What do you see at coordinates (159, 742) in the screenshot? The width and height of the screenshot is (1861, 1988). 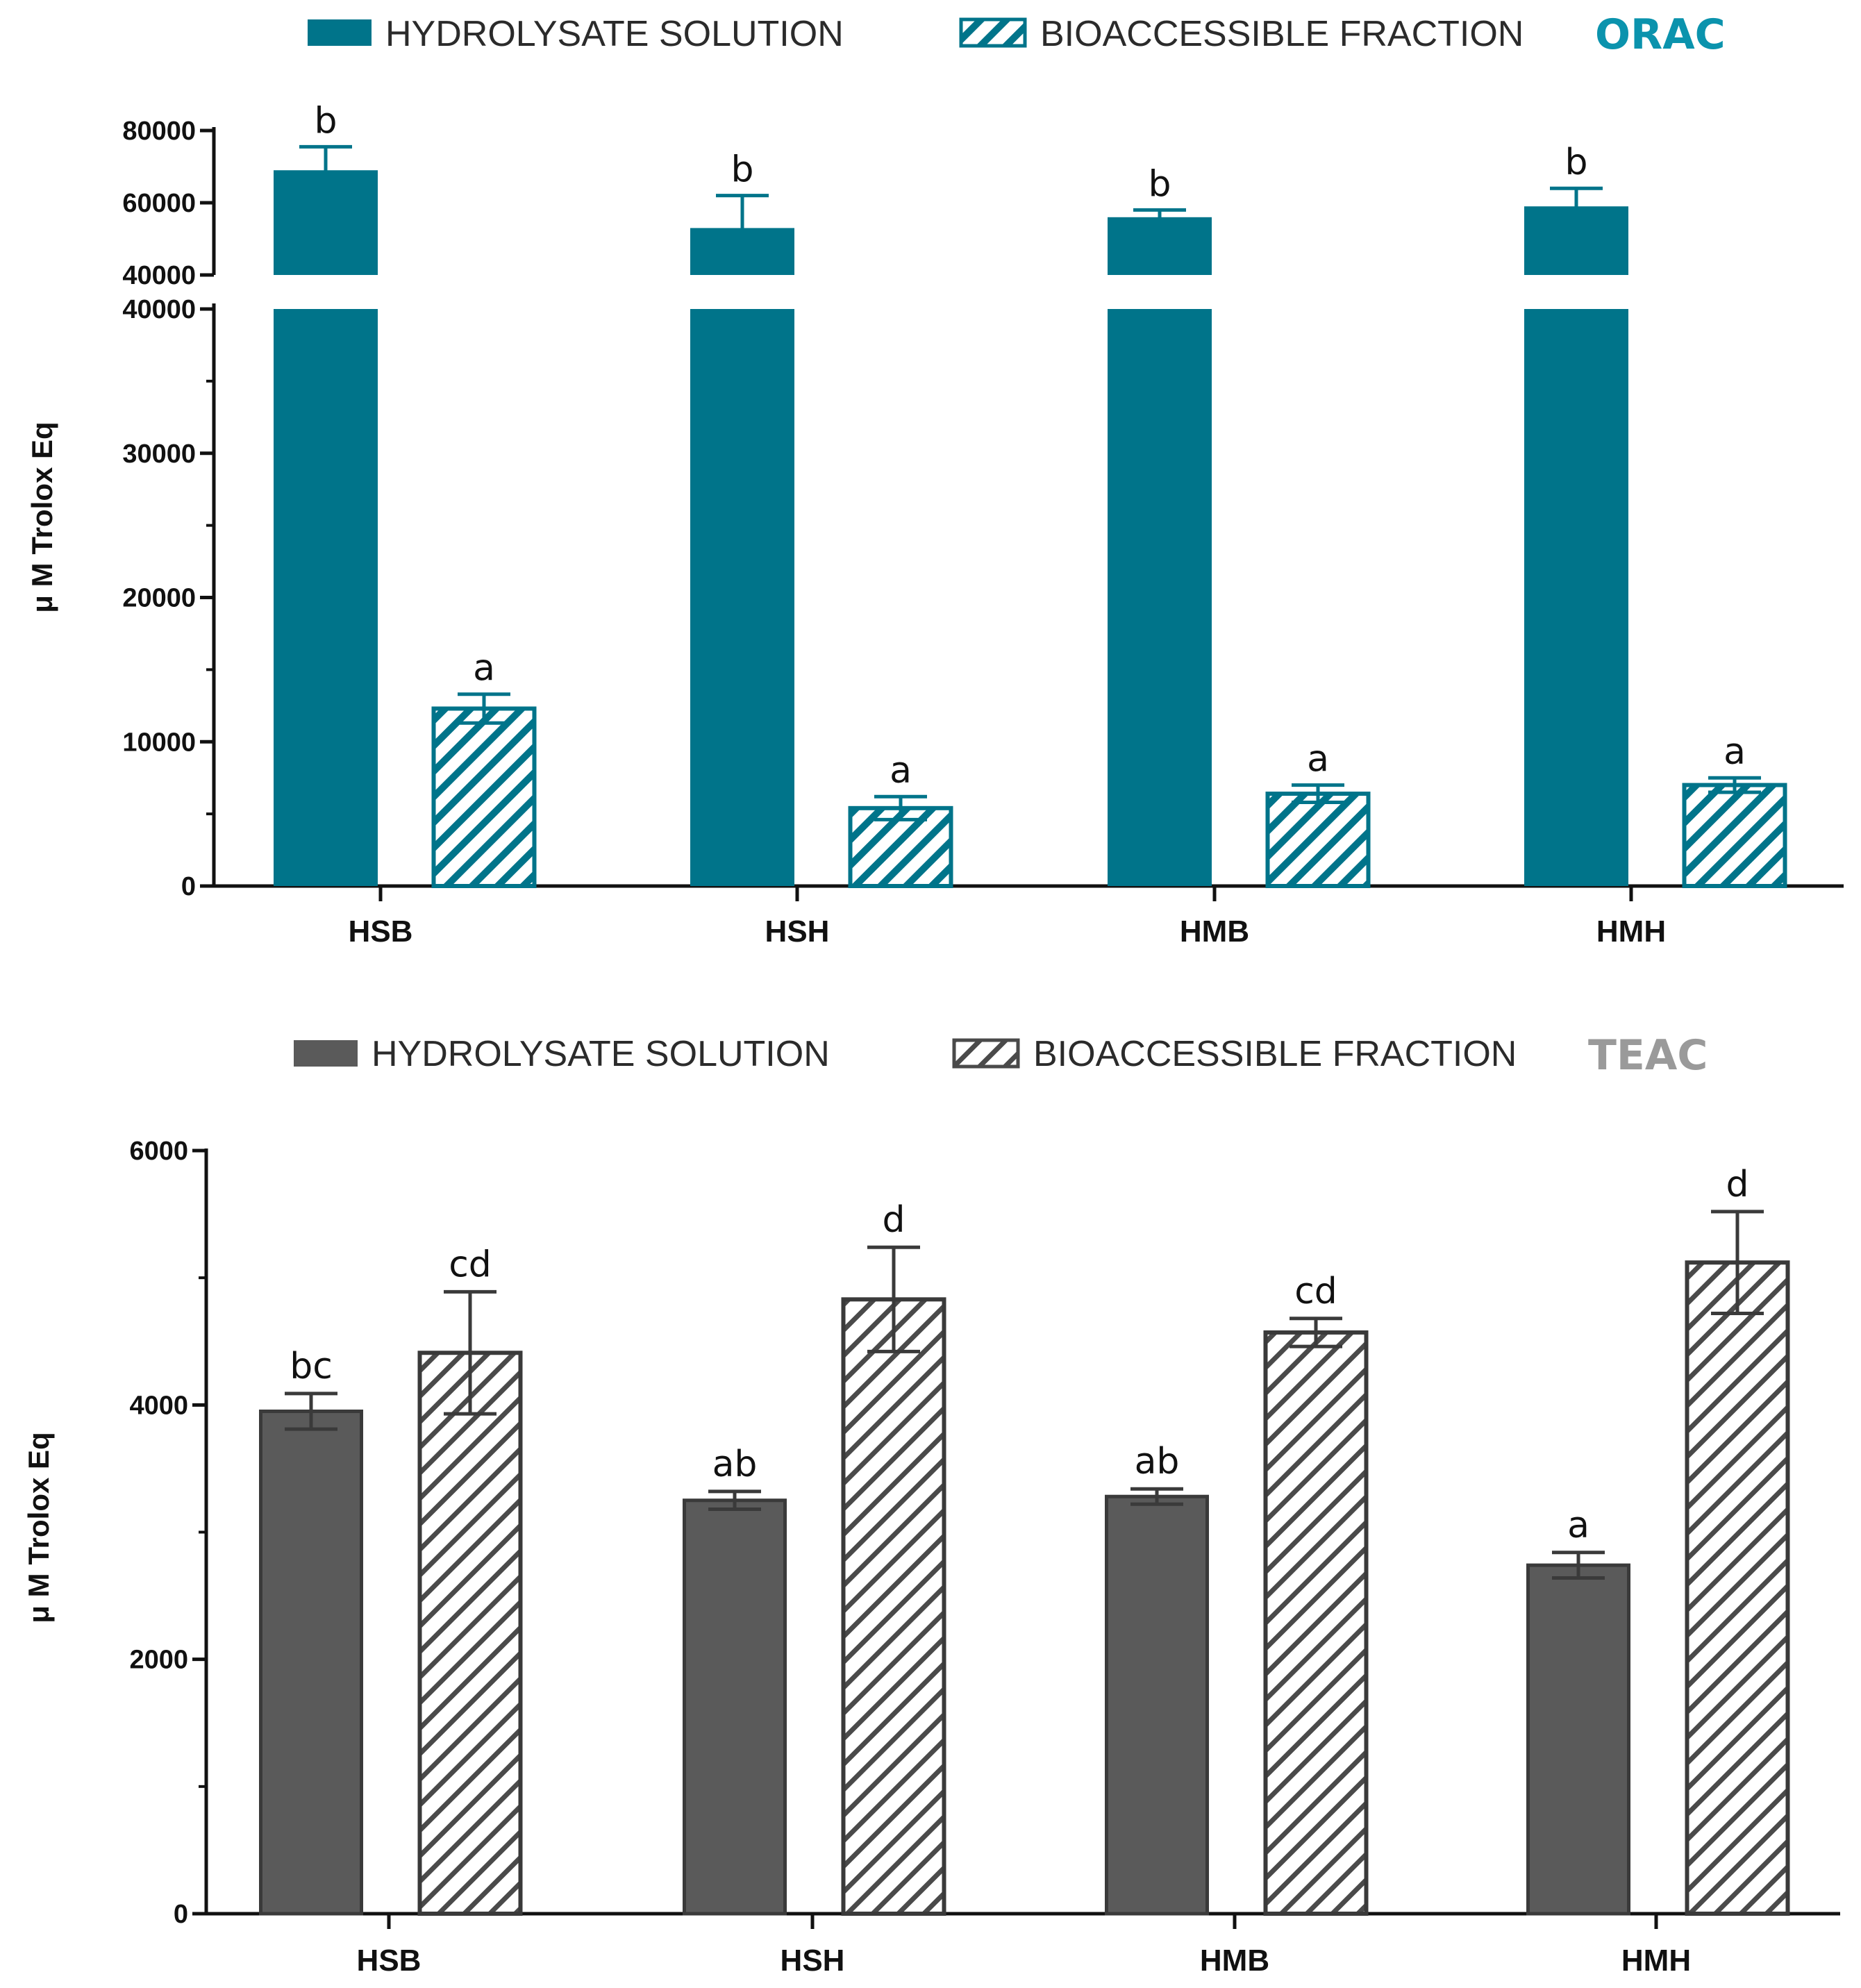 I see `orac-y-tick-label: 10000` at bounding box center [159, 742].